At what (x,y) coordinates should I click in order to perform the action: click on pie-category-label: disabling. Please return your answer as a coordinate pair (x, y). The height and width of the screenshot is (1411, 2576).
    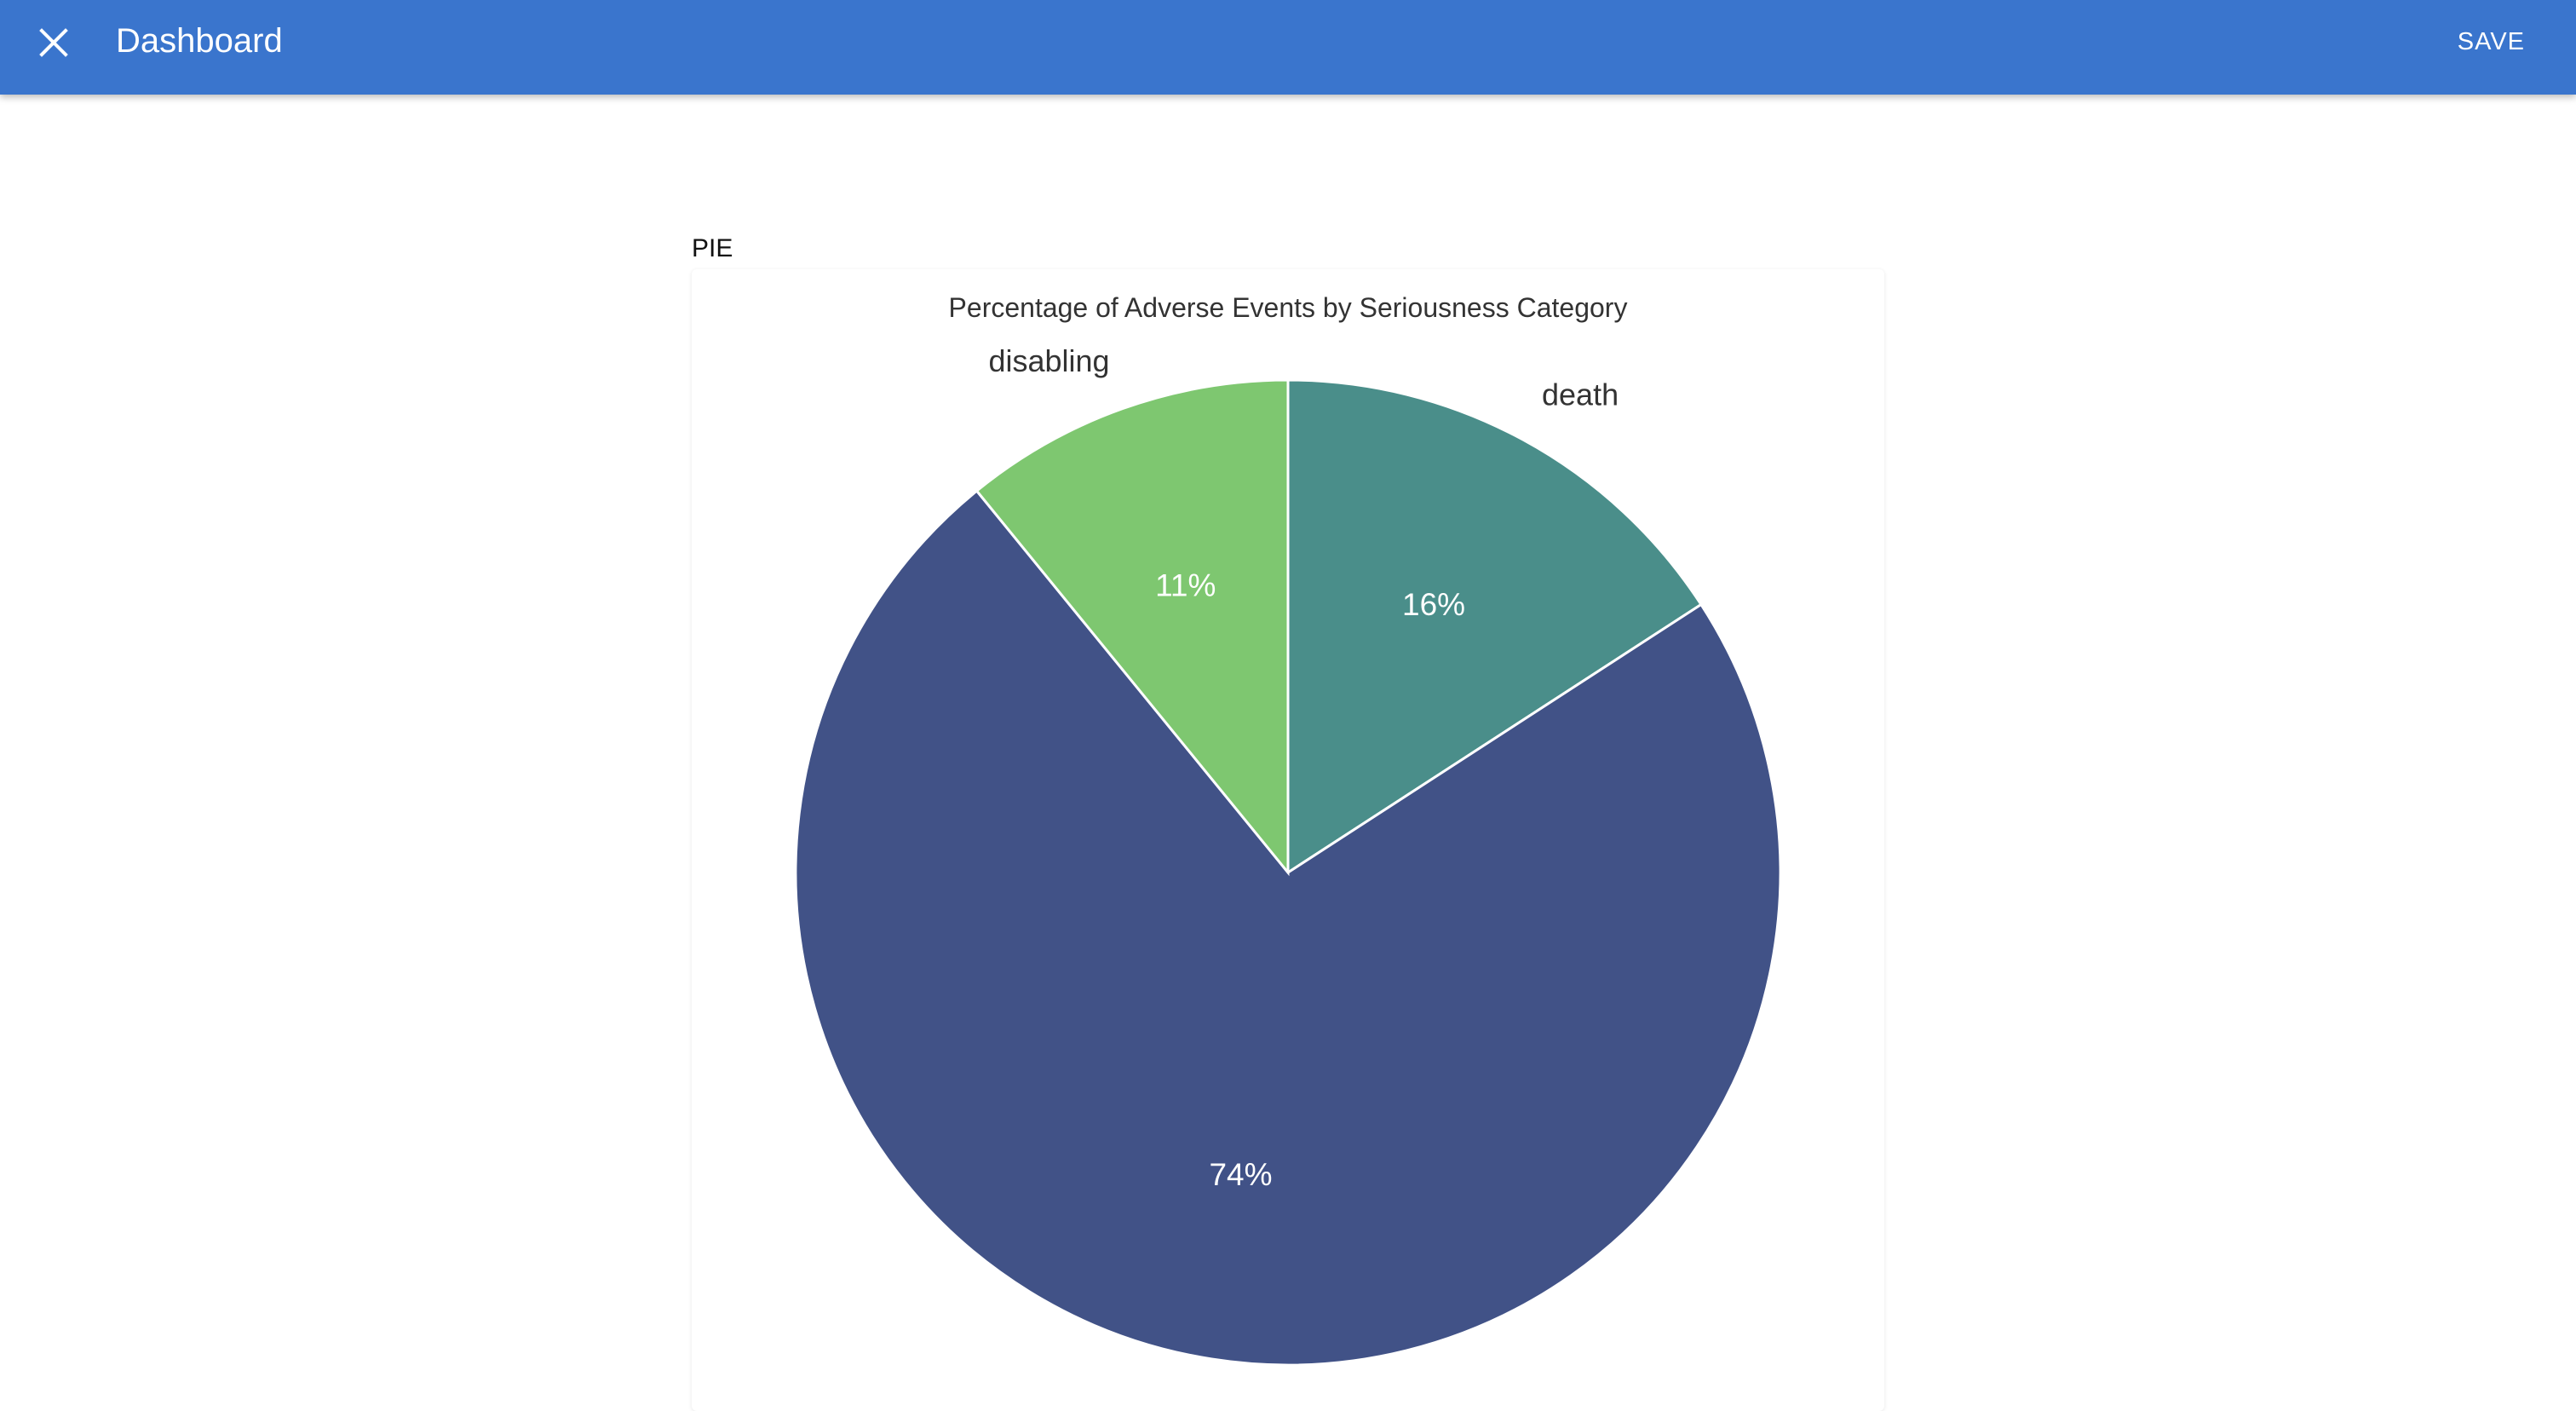
    Looking at the image, I should click on (1049, 360).